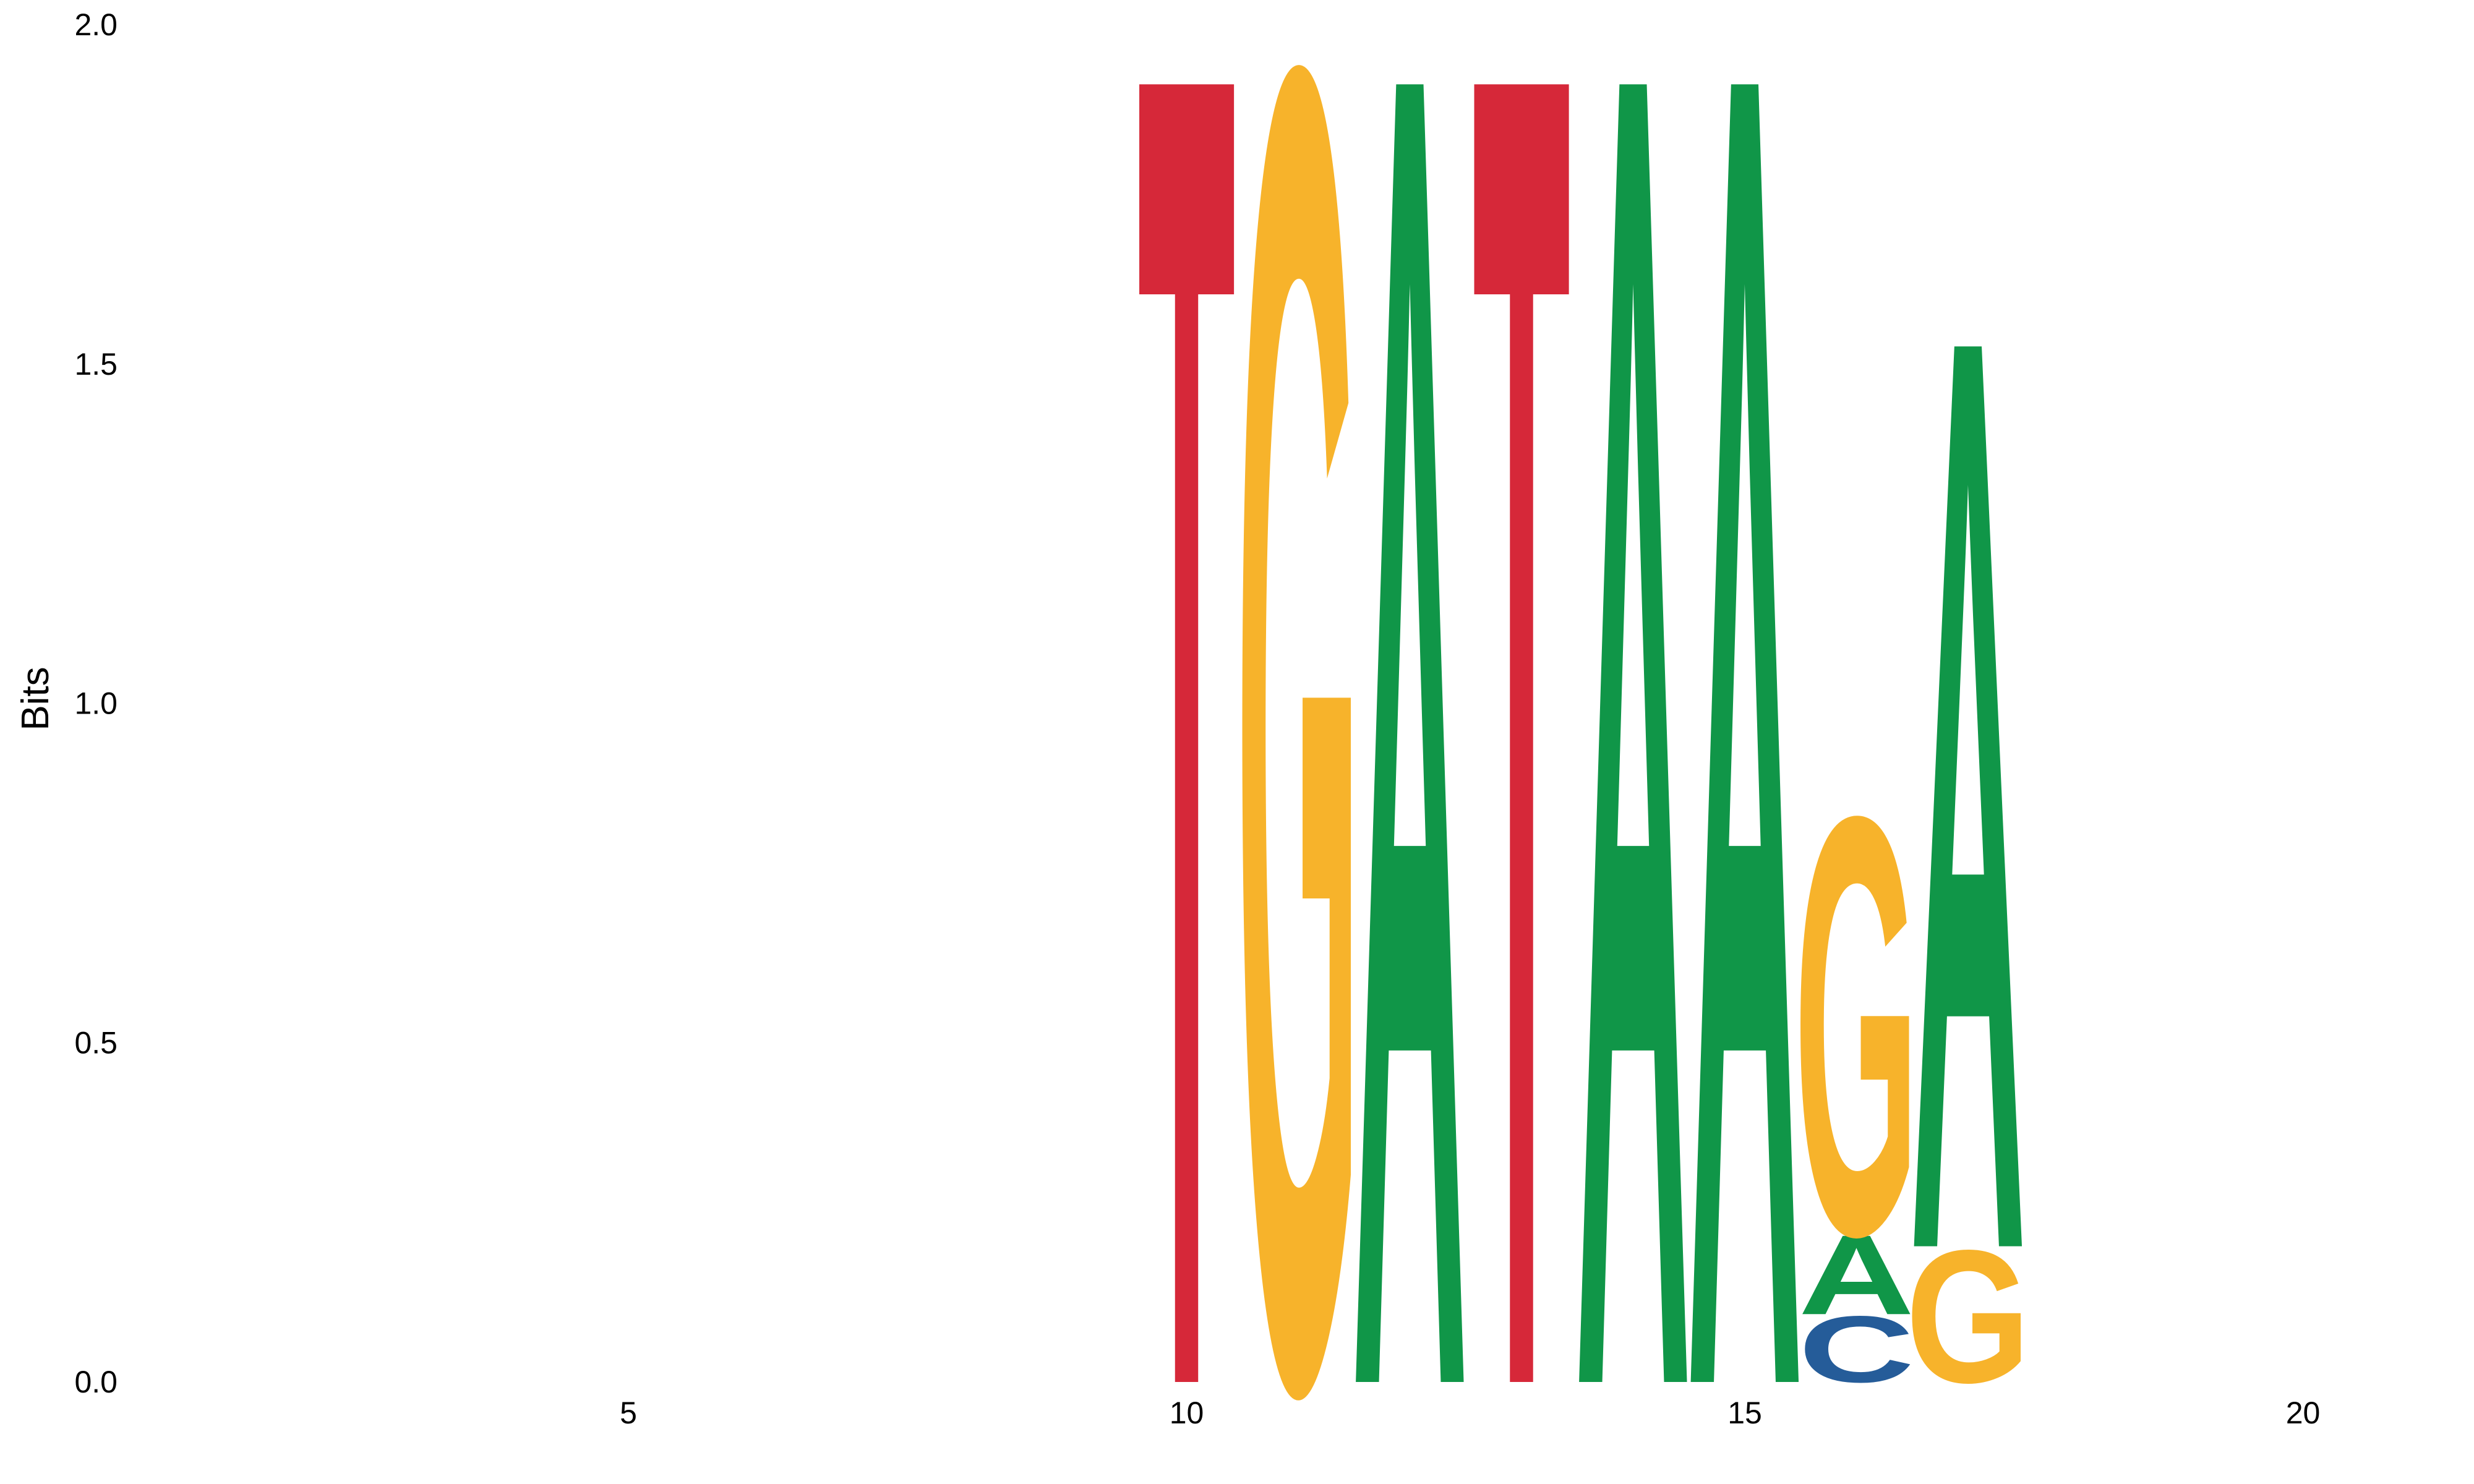 This screenshot has height=1484, width=2474. What do you see at coordinates (96, 364) in the screenshot?
I see `y-tick-label: 1.5` at bounding box center [96, 364].